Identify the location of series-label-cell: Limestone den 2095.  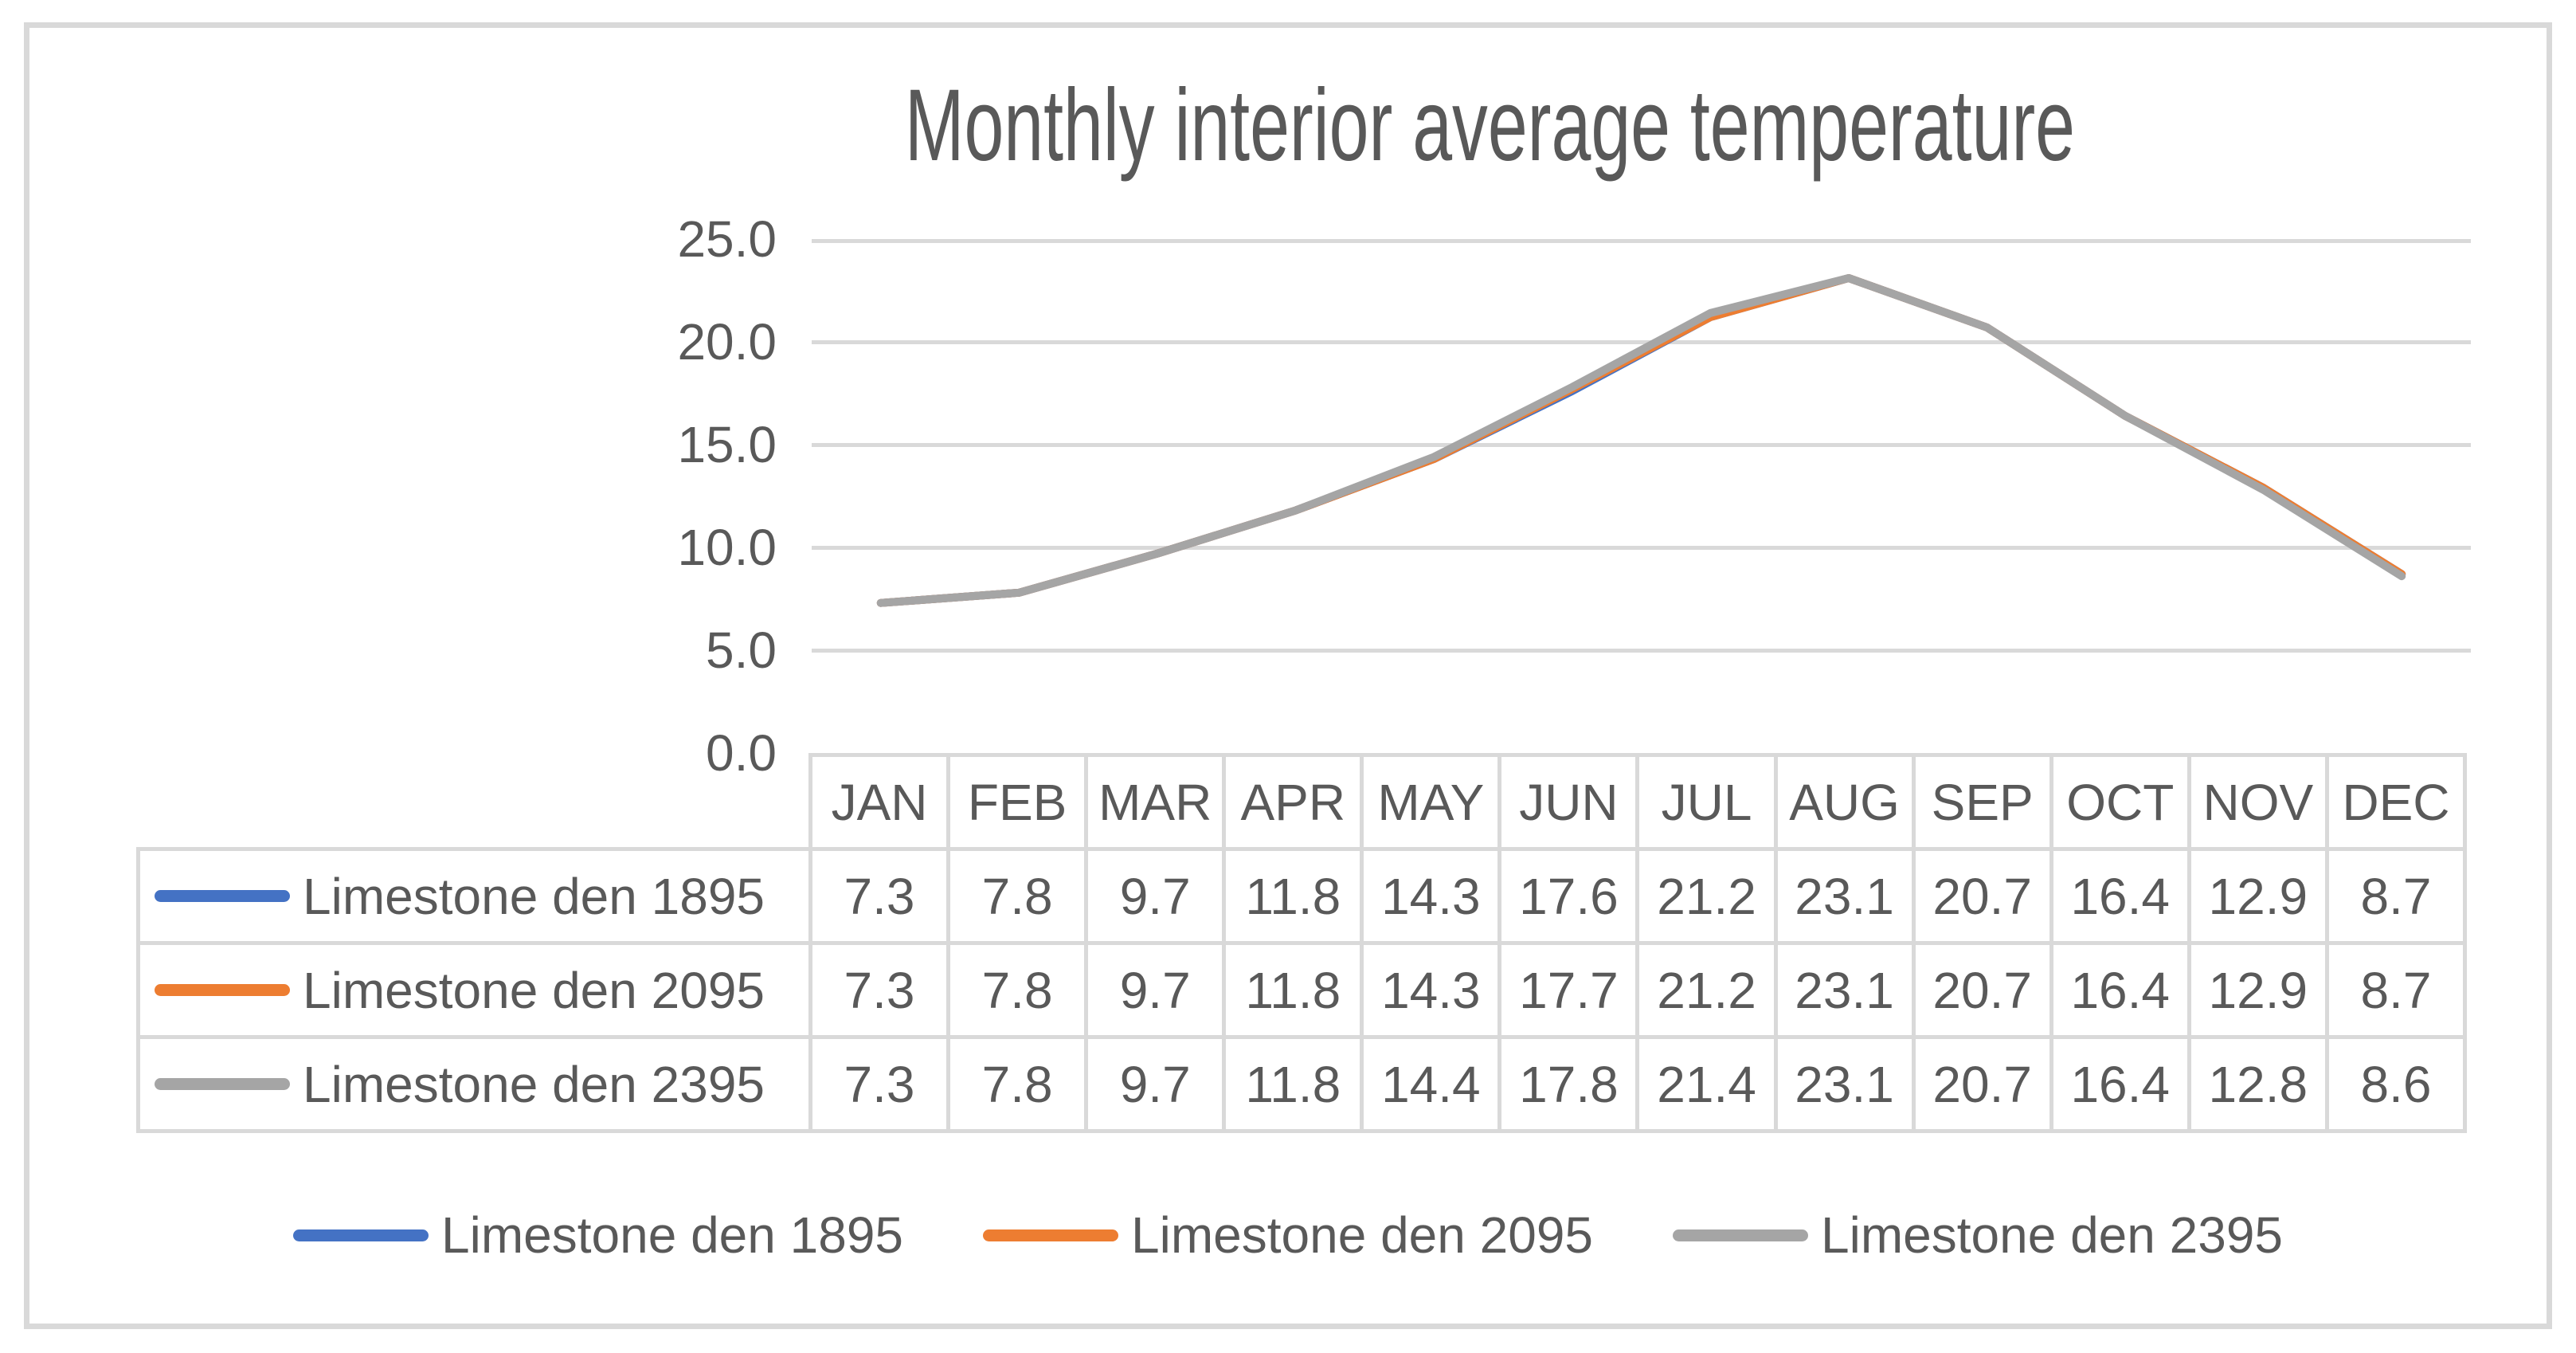
(474, 990).